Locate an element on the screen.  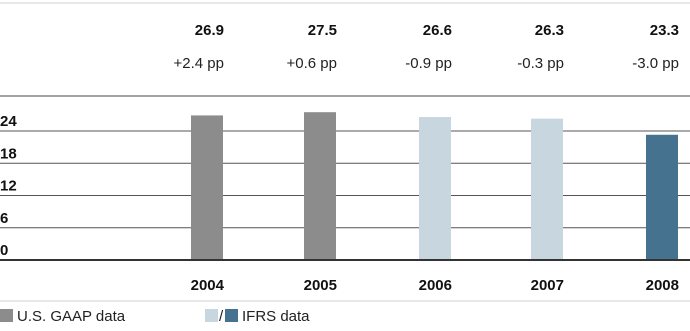
change-label: +2.4 pp is located at coordinates (199, 63).